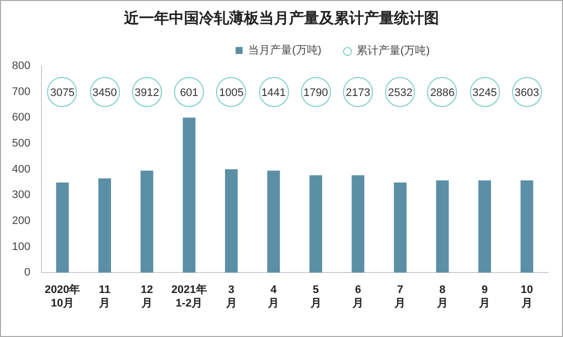 The width and height of the screenshot is (563, 337). I want to click on data-label: 601, so click(189, 91).